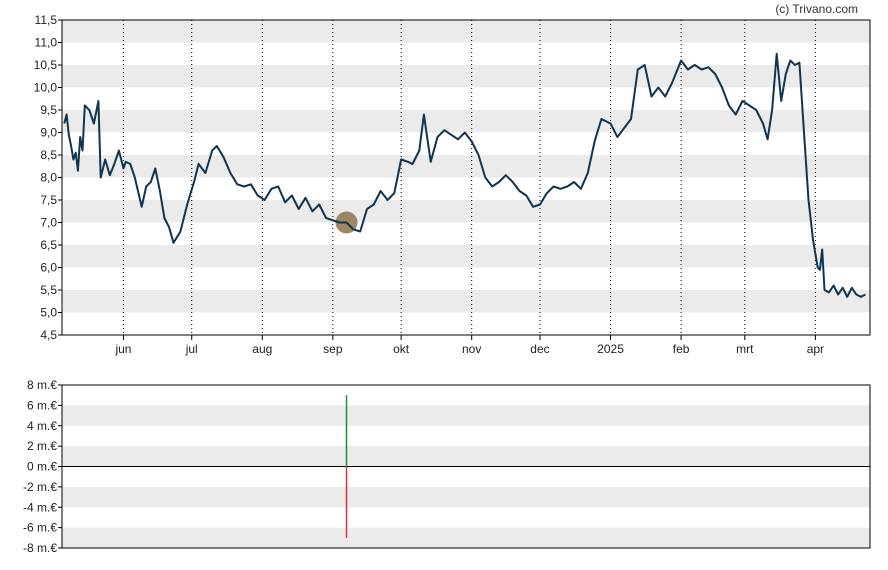  I want to click on y-tick-label: 5,5, so click(48, 290).